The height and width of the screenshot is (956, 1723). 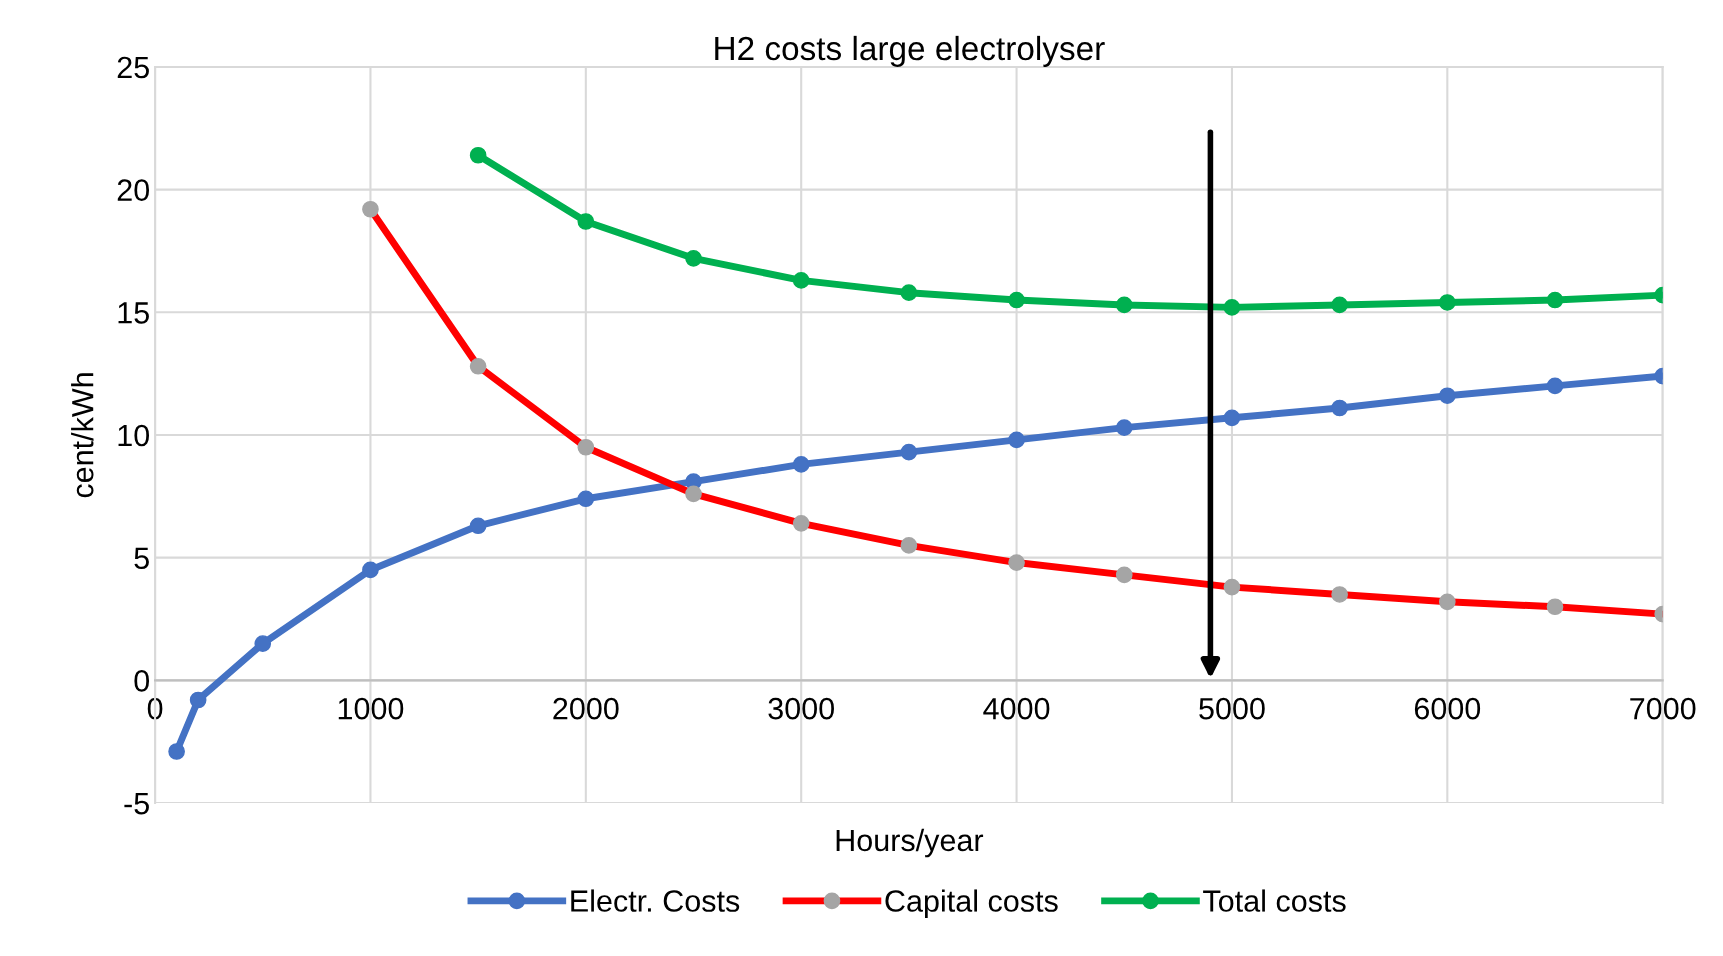 What do you see at coordinates (141, 558) in the screenshot?
I see `y-tick-label: 5` at bounding box center [141, 558].